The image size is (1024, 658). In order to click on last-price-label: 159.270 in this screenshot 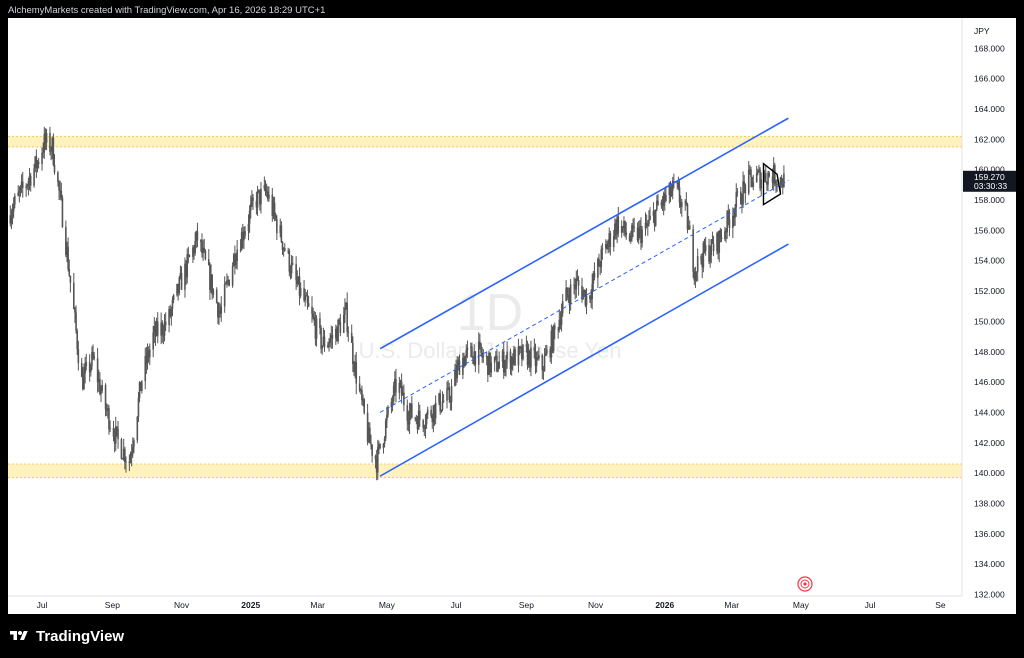, I will do `click(989, 177)`.